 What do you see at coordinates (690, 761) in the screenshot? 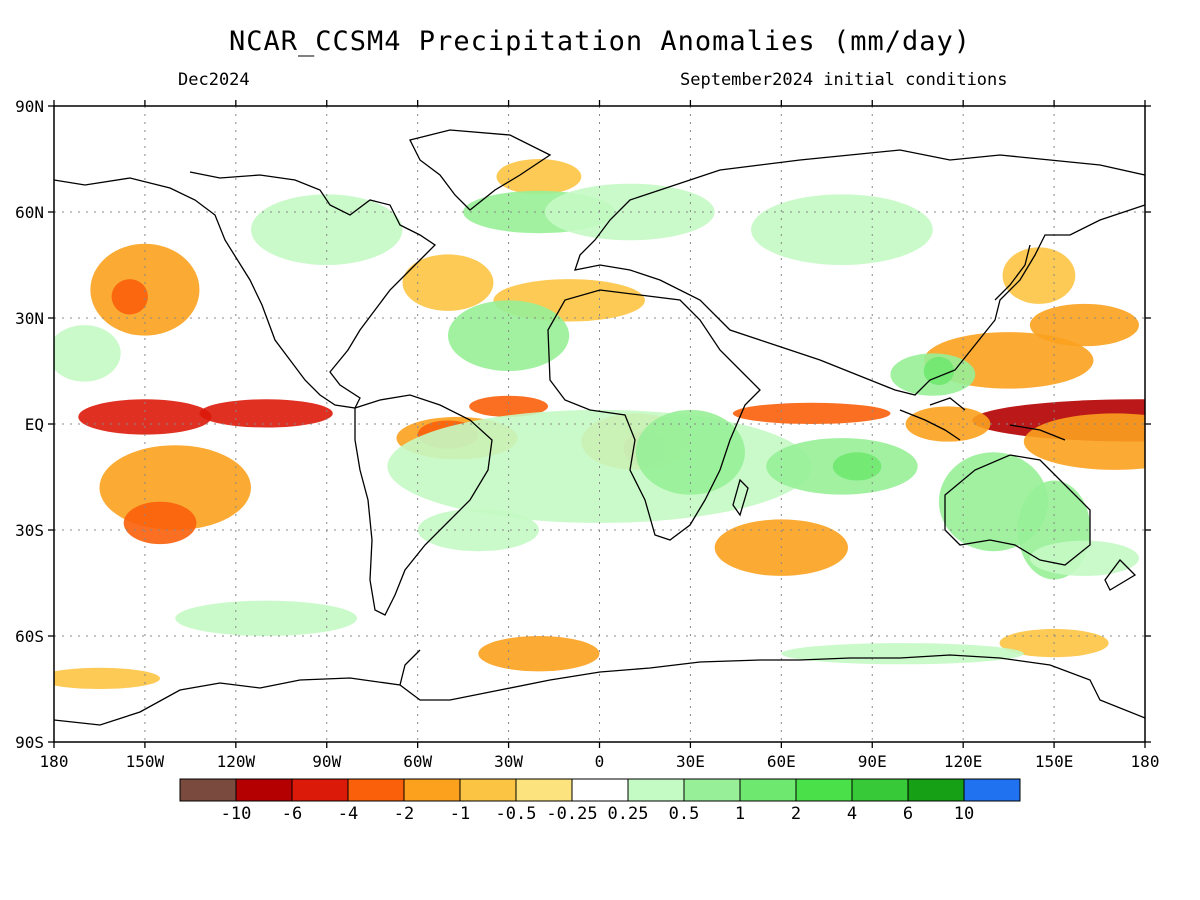
I see `lon-tick-label: 30E` at bounding box center [690, 761].